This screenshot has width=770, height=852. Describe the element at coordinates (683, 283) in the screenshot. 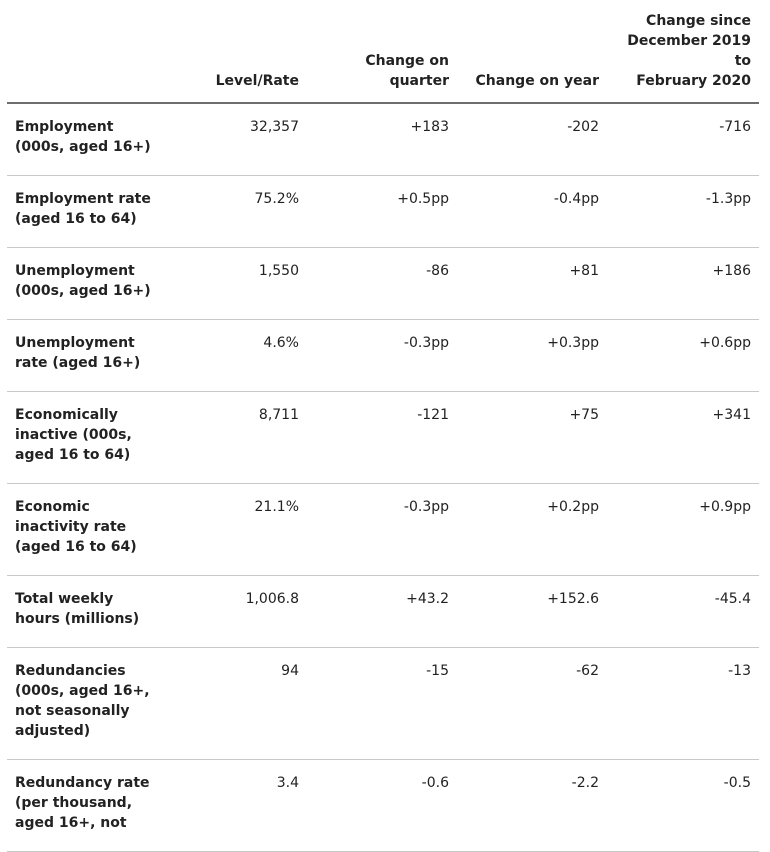

I see `cell-change-since: +186` at that location.